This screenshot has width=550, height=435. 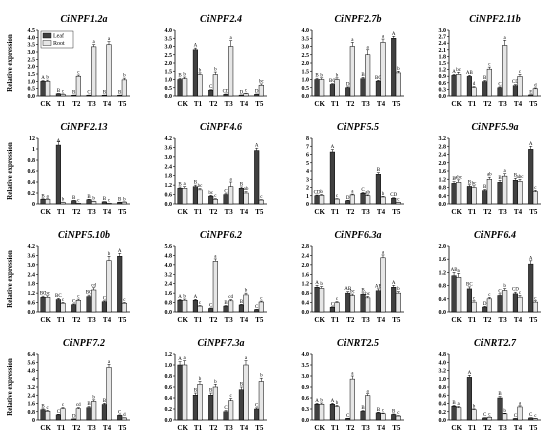 What do you see at coordinates (33, 421) in the screenshot?
I see `y-tick-label: 0` at bounding box center [33, 421].